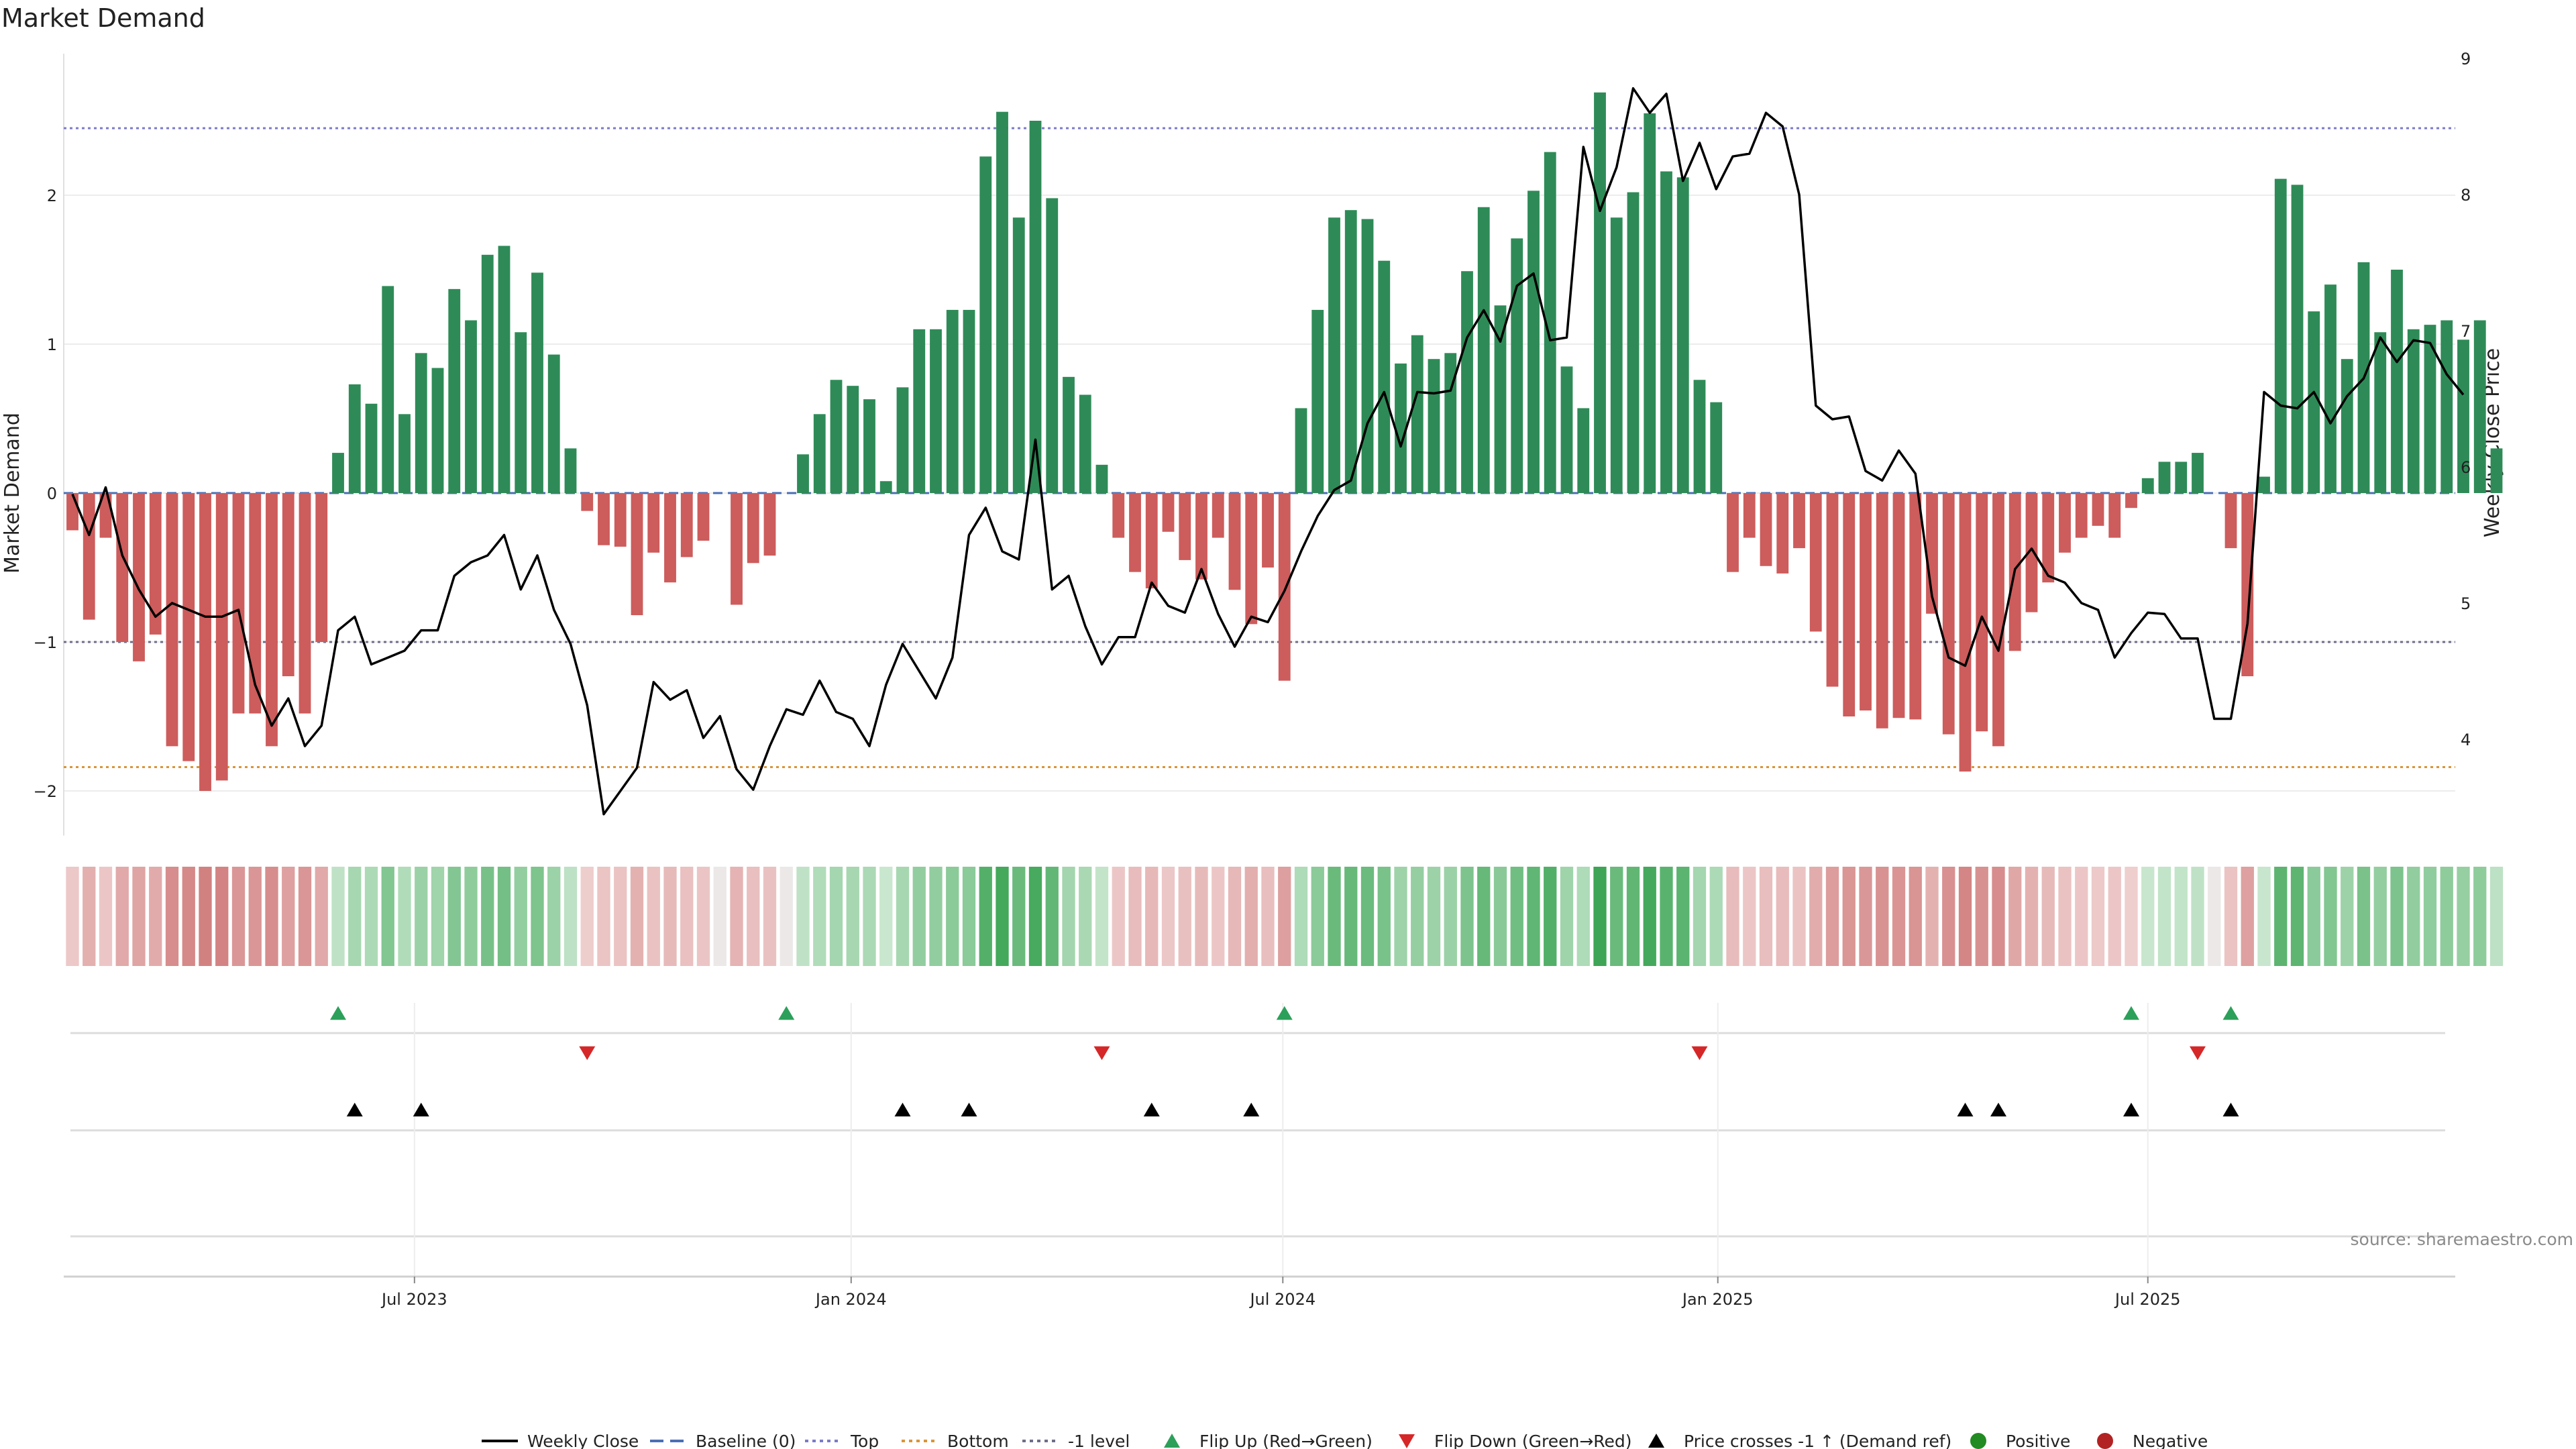 This screenshot has width=2576, height=1449. I want to click on legend-label: -1 level, so click(1099, 1440).